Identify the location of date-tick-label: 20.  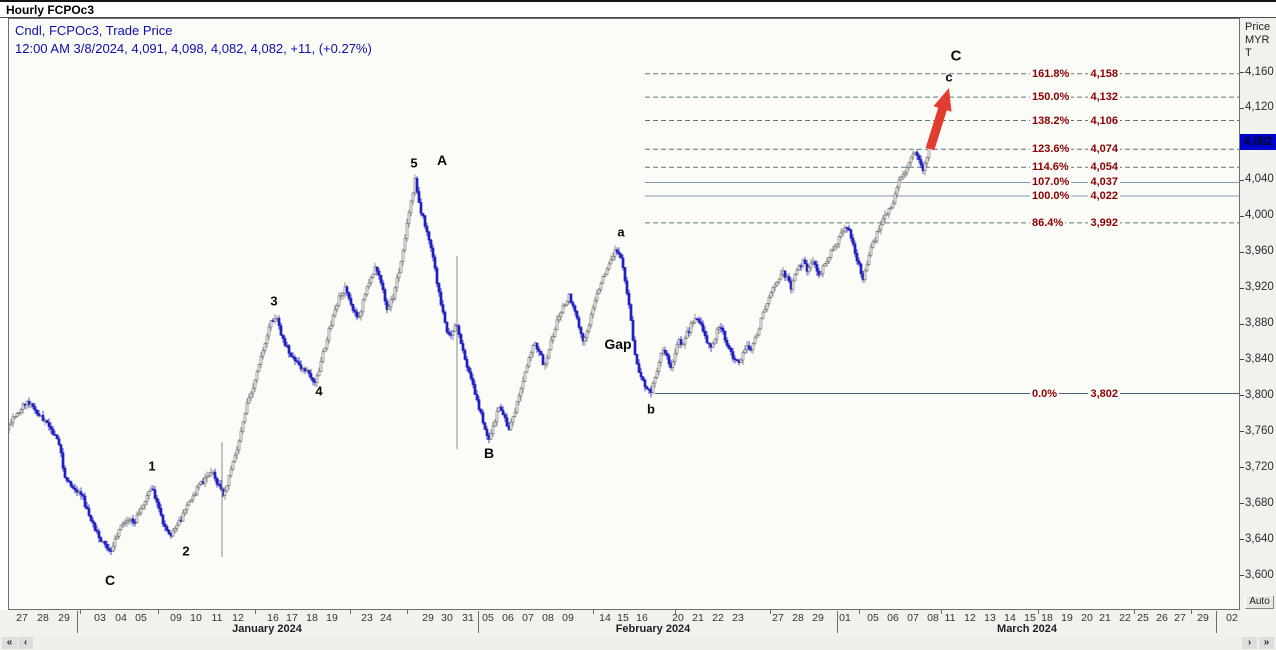
(678, 618).